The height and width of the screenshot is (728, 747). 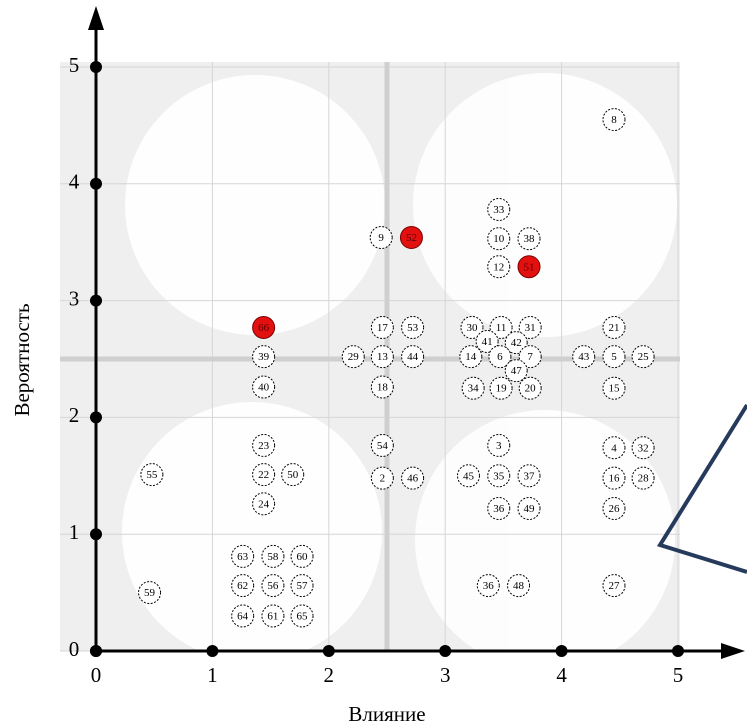 I want to click on point-label: 20, so click(x=531, y=389).